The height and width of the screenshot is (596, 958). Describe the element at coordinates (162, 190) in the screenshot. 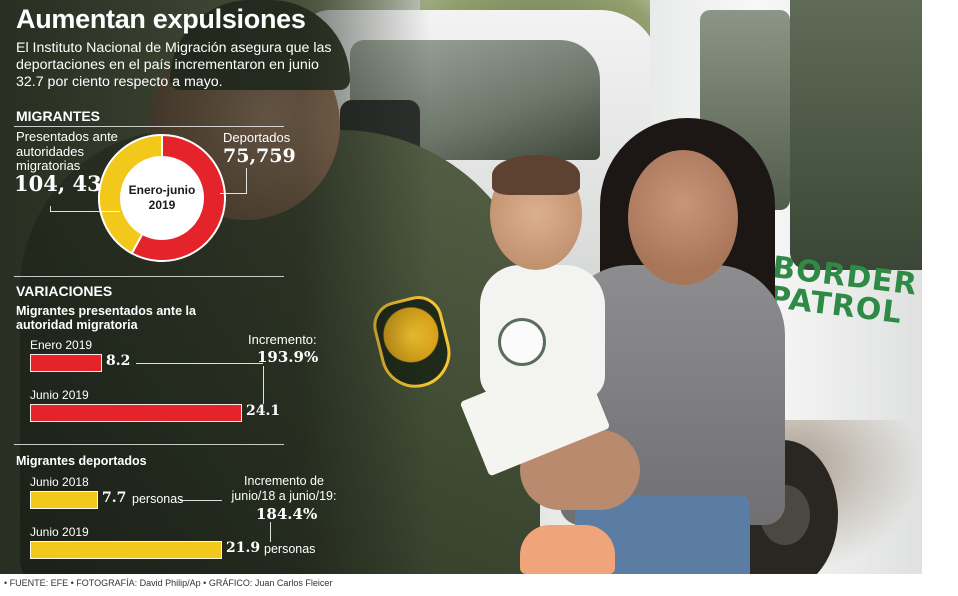

I see `donut-center-line-1: Enero-junio` at that location.